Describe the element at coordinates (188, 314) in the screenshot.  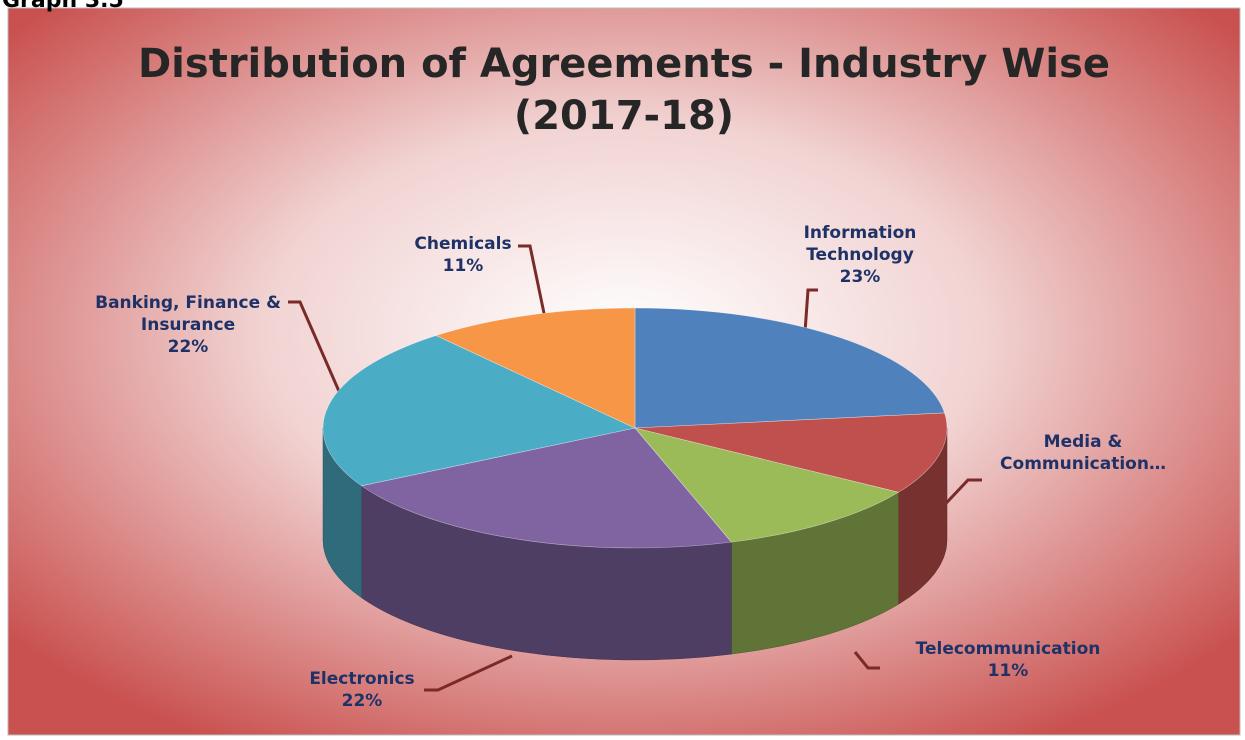
I see `label-category: Banking, Finance & Insurance` at that location.